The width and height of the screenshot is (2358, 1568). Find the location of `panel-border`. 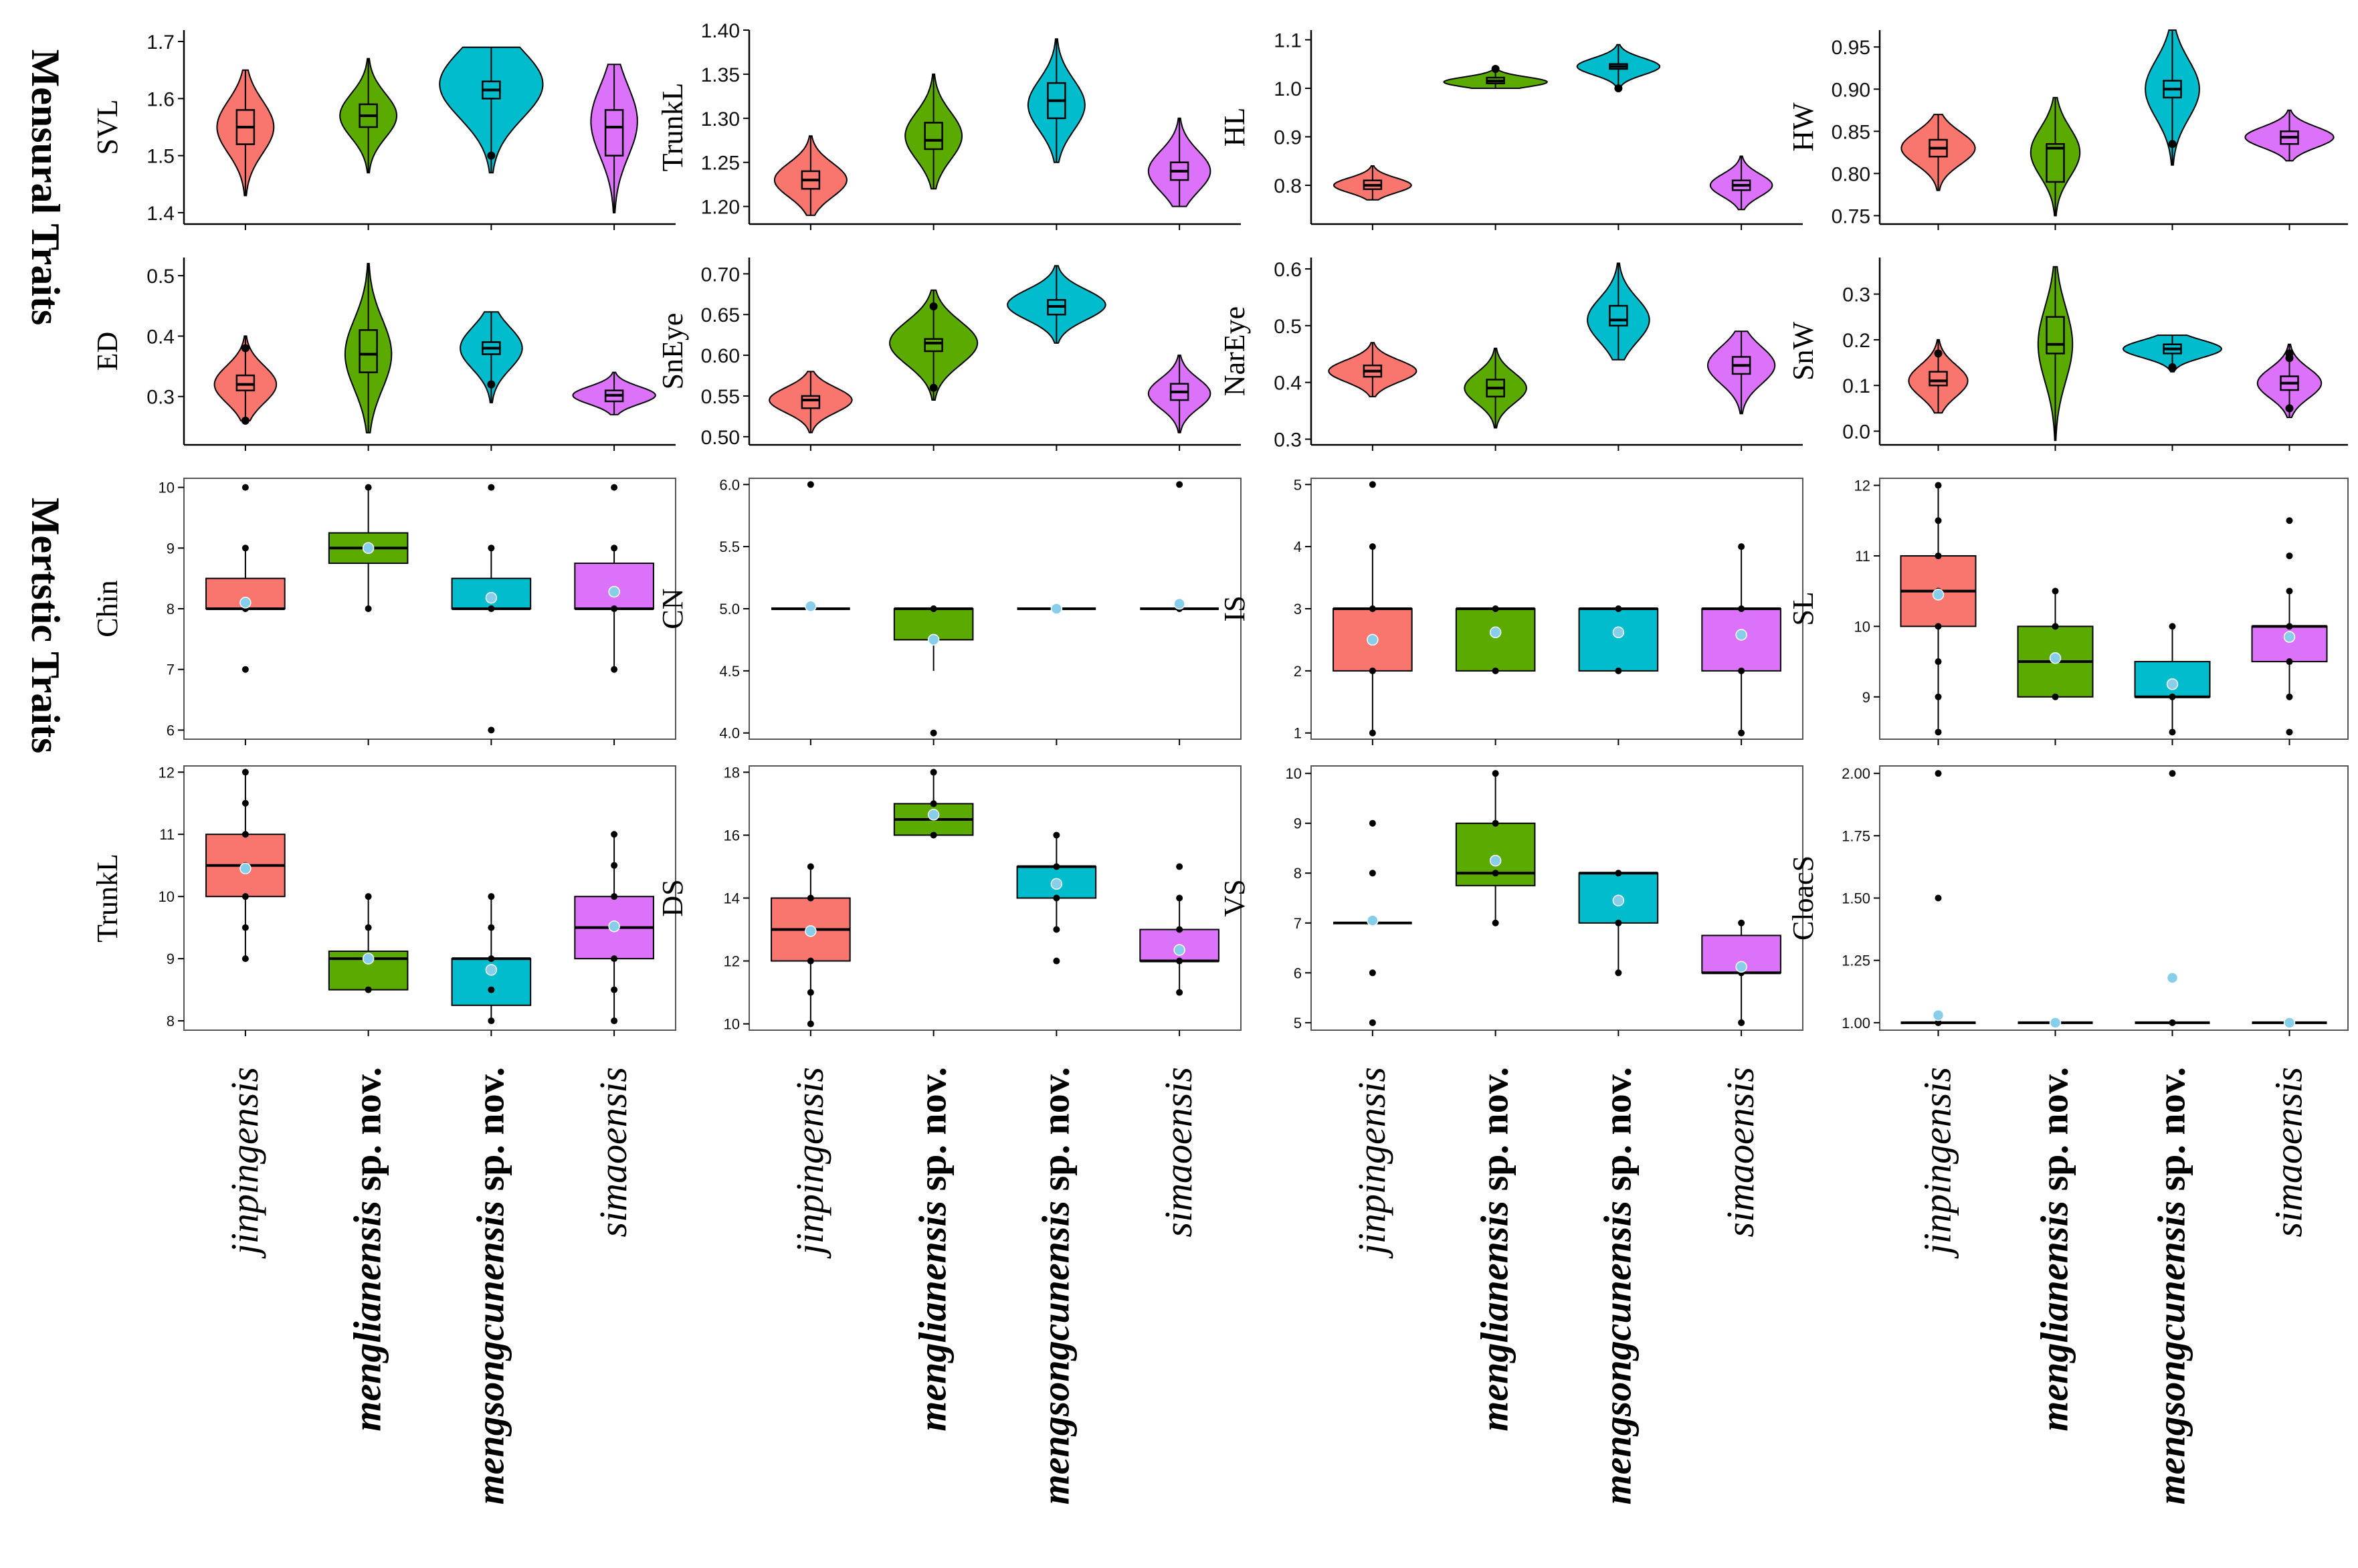

panel-border is located at coordinates (2114, 609).